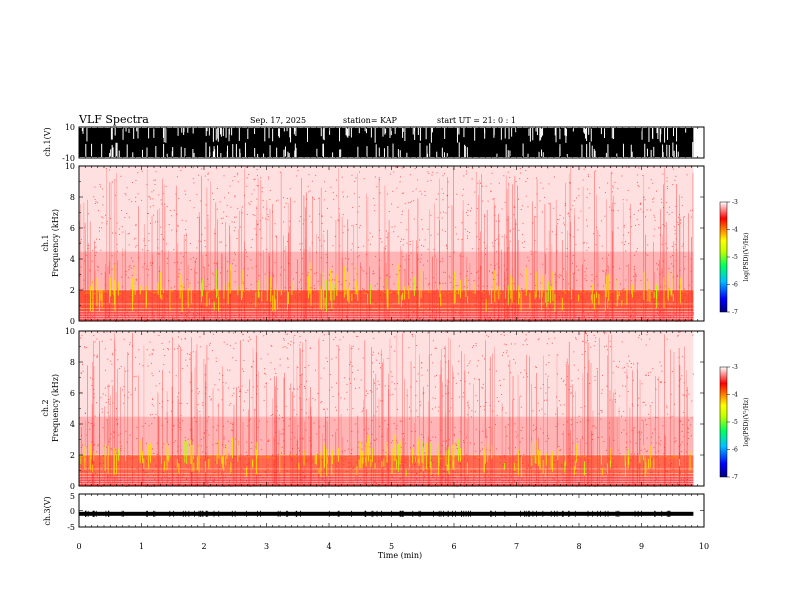 This screenshot has height=612, width=792. Describe the element at coordinates (45, 407) in the screenshot. I see `ch2-spectrogram-channel-label: ch.2` at that location.